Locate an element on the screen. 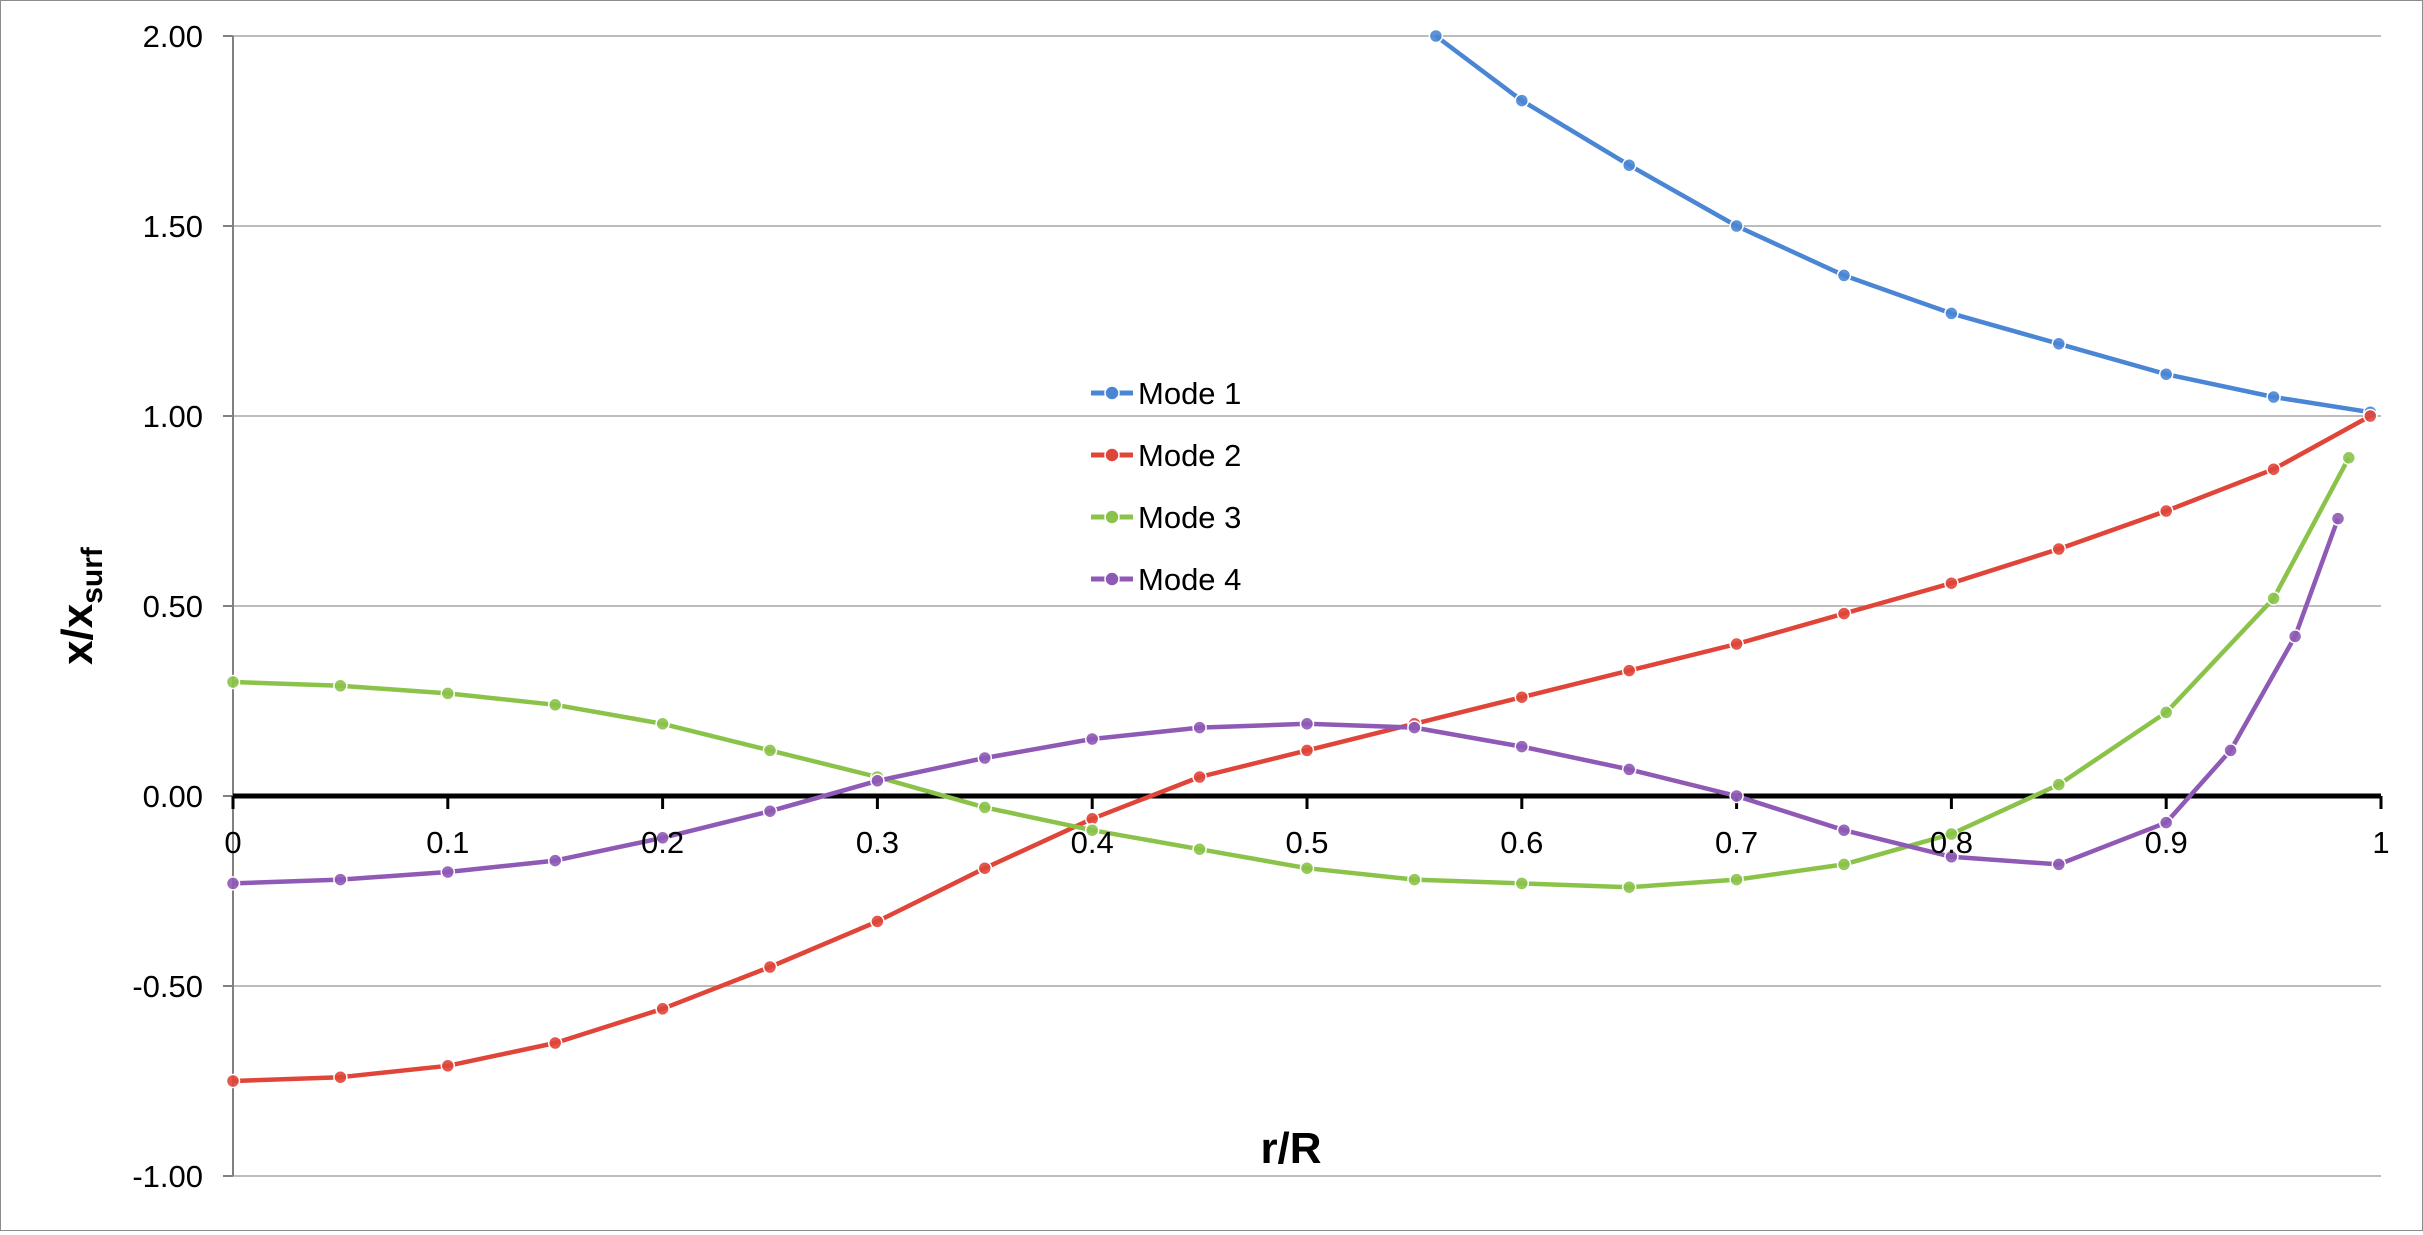 The height and width of the screenshot is (1235, 2423). y-tick-label: -1.00 is located at coordinates (167, 1176).